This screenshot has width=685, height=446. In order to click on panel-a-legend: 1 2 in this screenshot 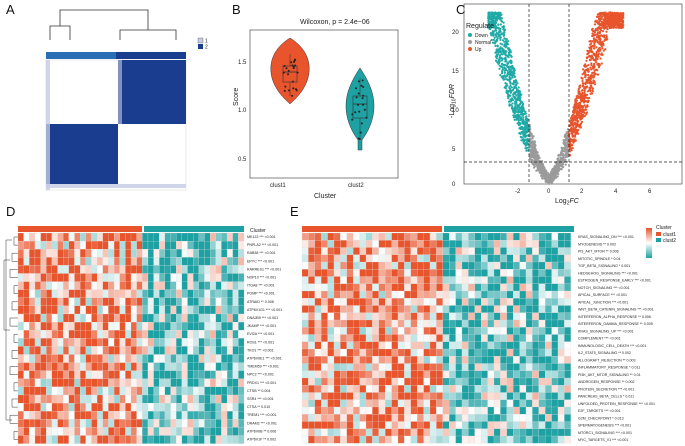, I will do `click(202, 44)`.